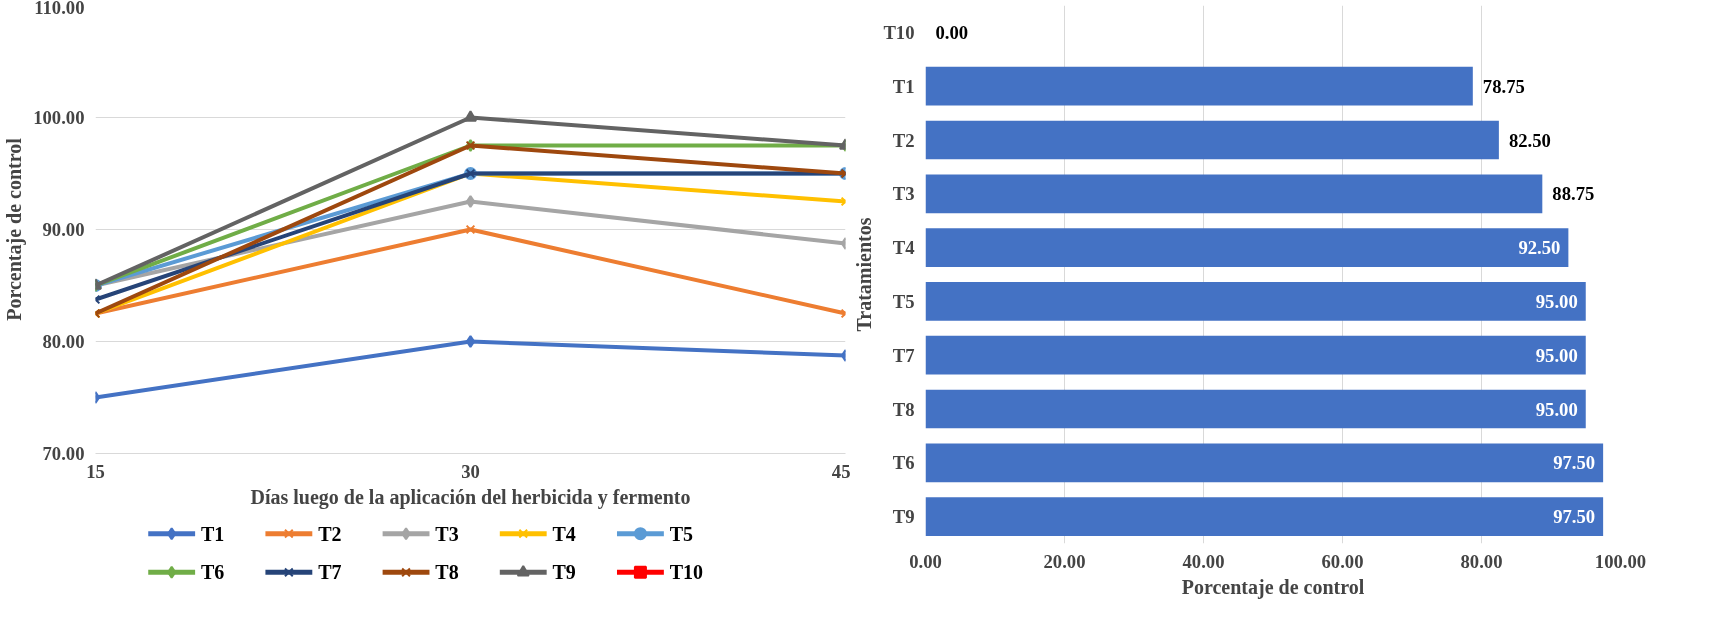  What do you see at coordinates (447, 533) in the screenshot?
I see `legend-label: T3` at bounding box center [447, 533].